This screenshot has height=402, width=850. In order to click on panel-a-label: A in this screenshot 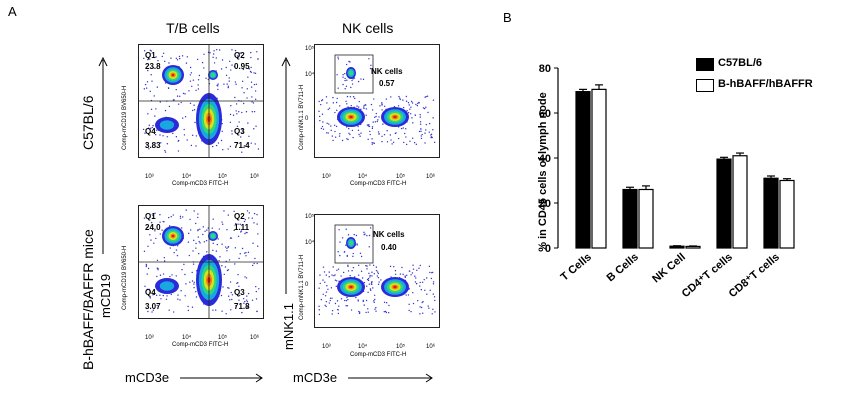, I will do `click(12, 11)`.